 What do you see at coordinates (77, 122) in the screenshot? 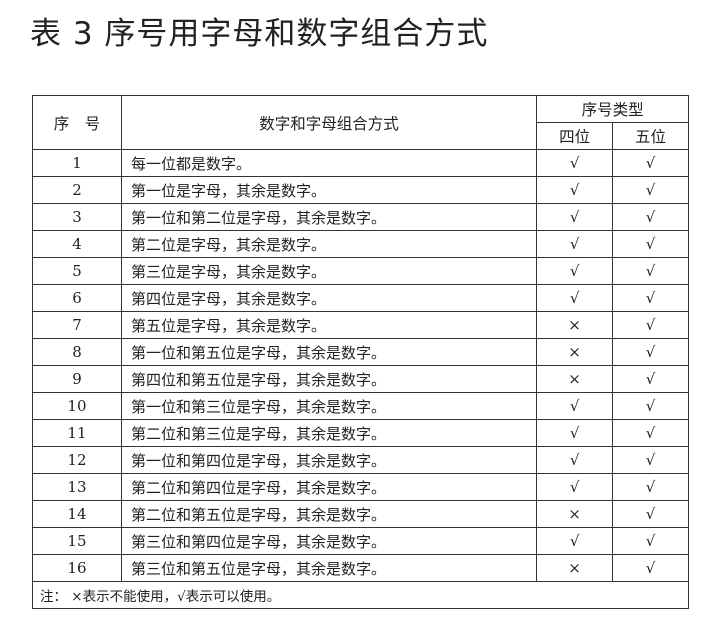
I see `header-seq: 序 号` at bounding box center [77, 122].